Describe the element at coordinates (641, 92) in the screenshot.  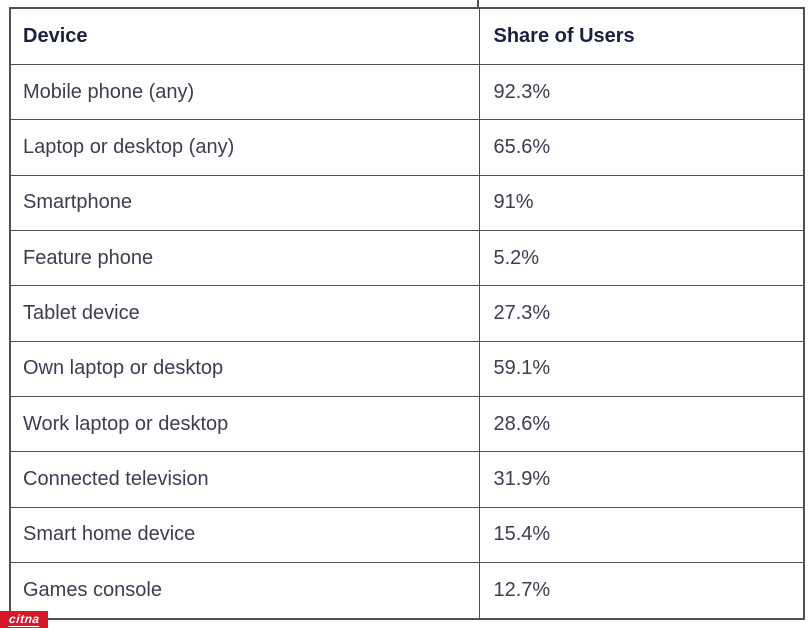
I see `share-cell: 92.3%` at that location.